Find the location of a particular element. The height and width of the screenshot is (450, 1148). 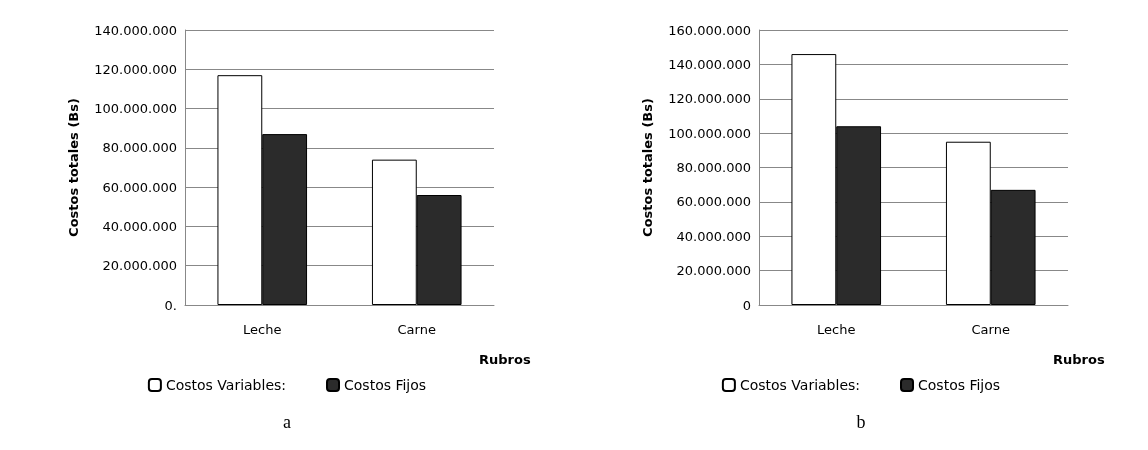

text: a is located at coordinates (287, 422).